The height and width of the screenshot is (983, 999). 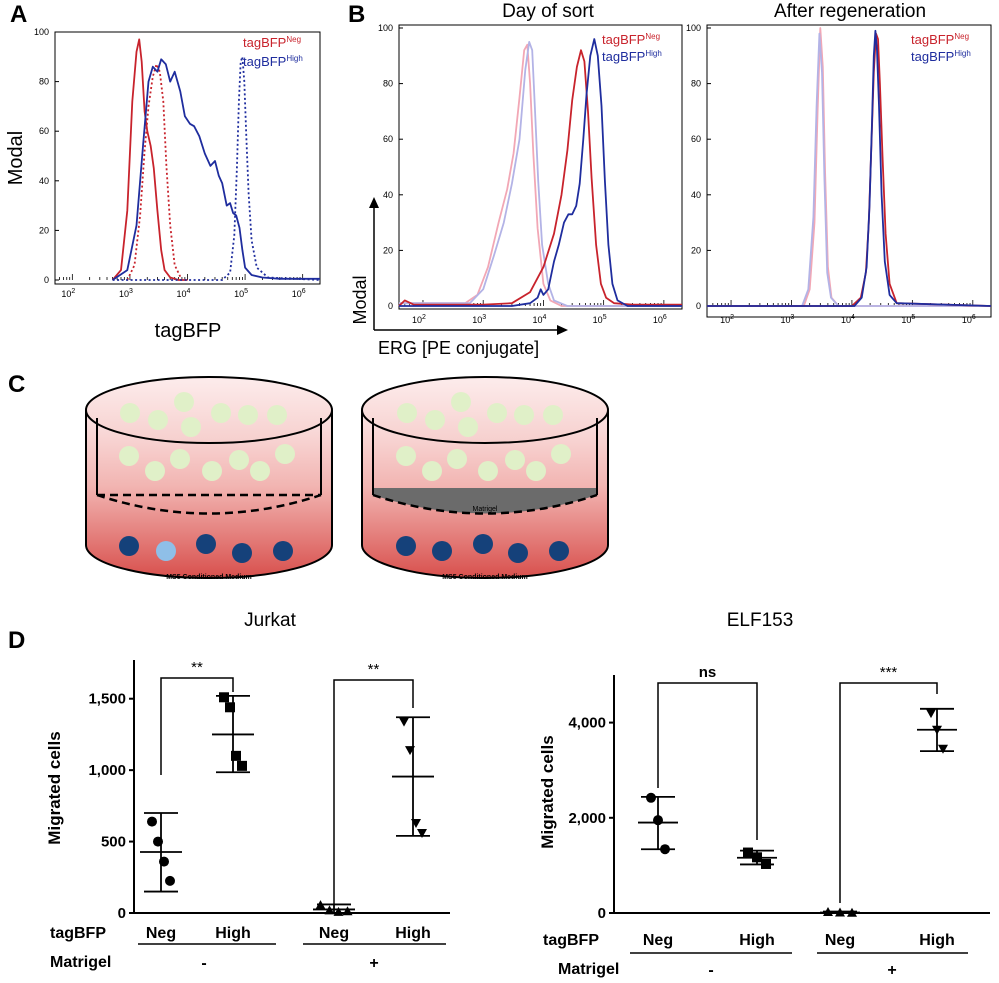 I want to click on modal-arrow-head, so click(x=374, y=202).